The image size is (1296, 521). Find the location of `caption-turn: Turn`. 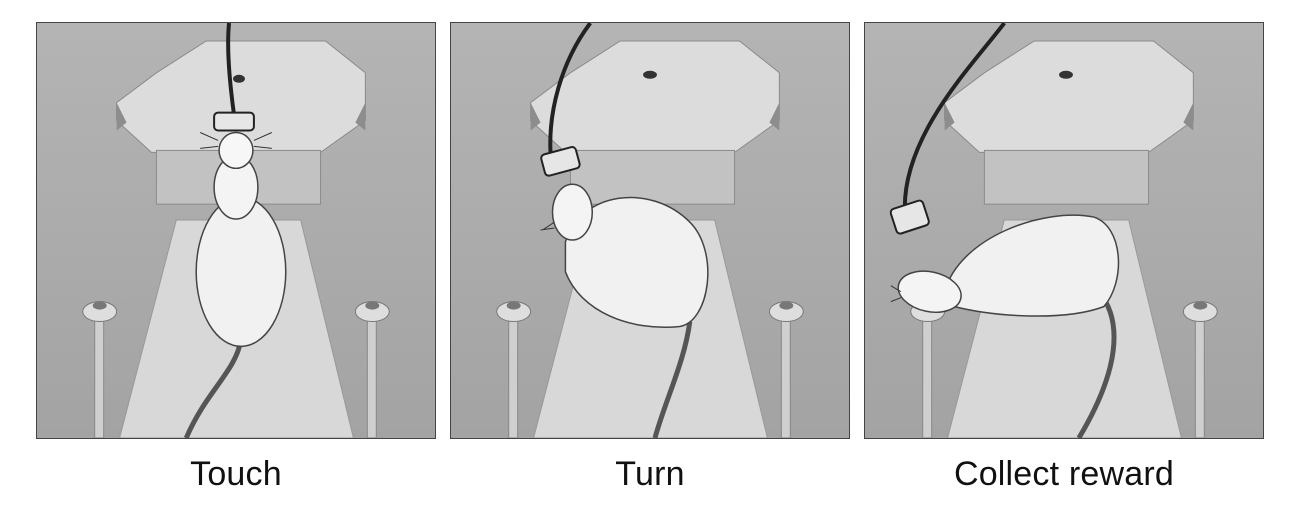

caption-turn: Turn is located at coordinates (650, 474).